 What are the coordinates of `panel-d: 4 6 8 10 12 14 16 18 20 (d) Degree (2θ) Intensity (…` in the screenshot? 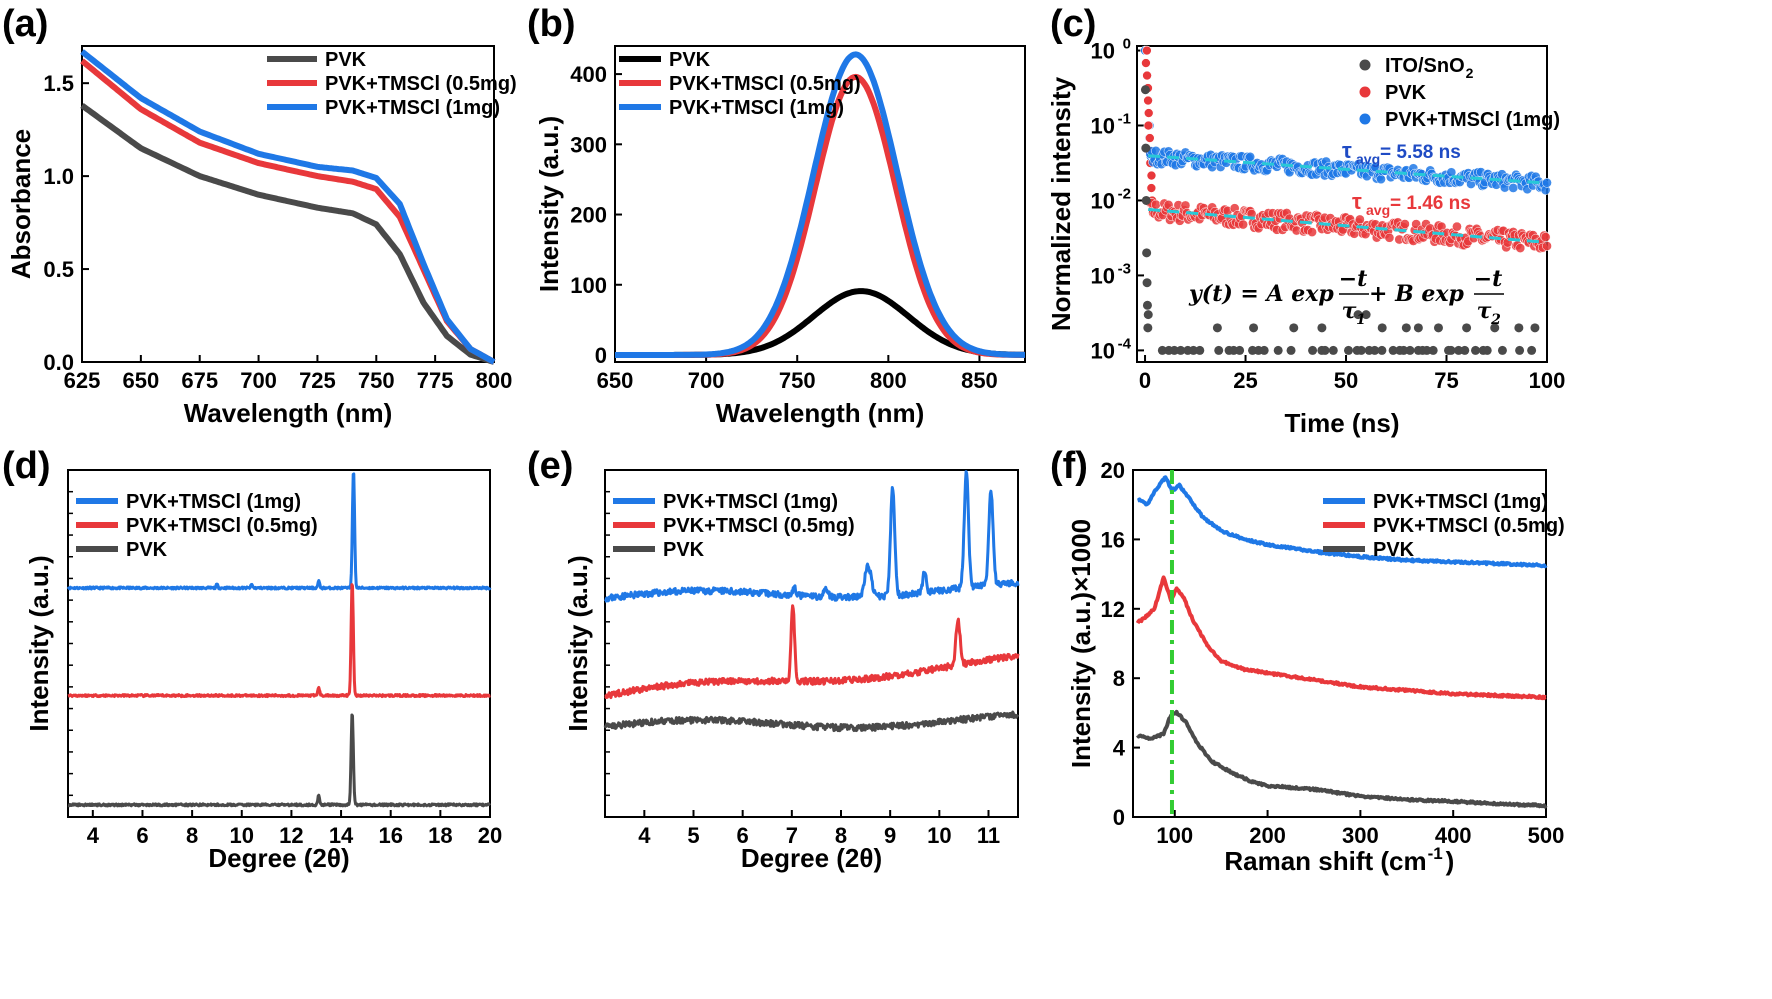 It's located at (252, 659).